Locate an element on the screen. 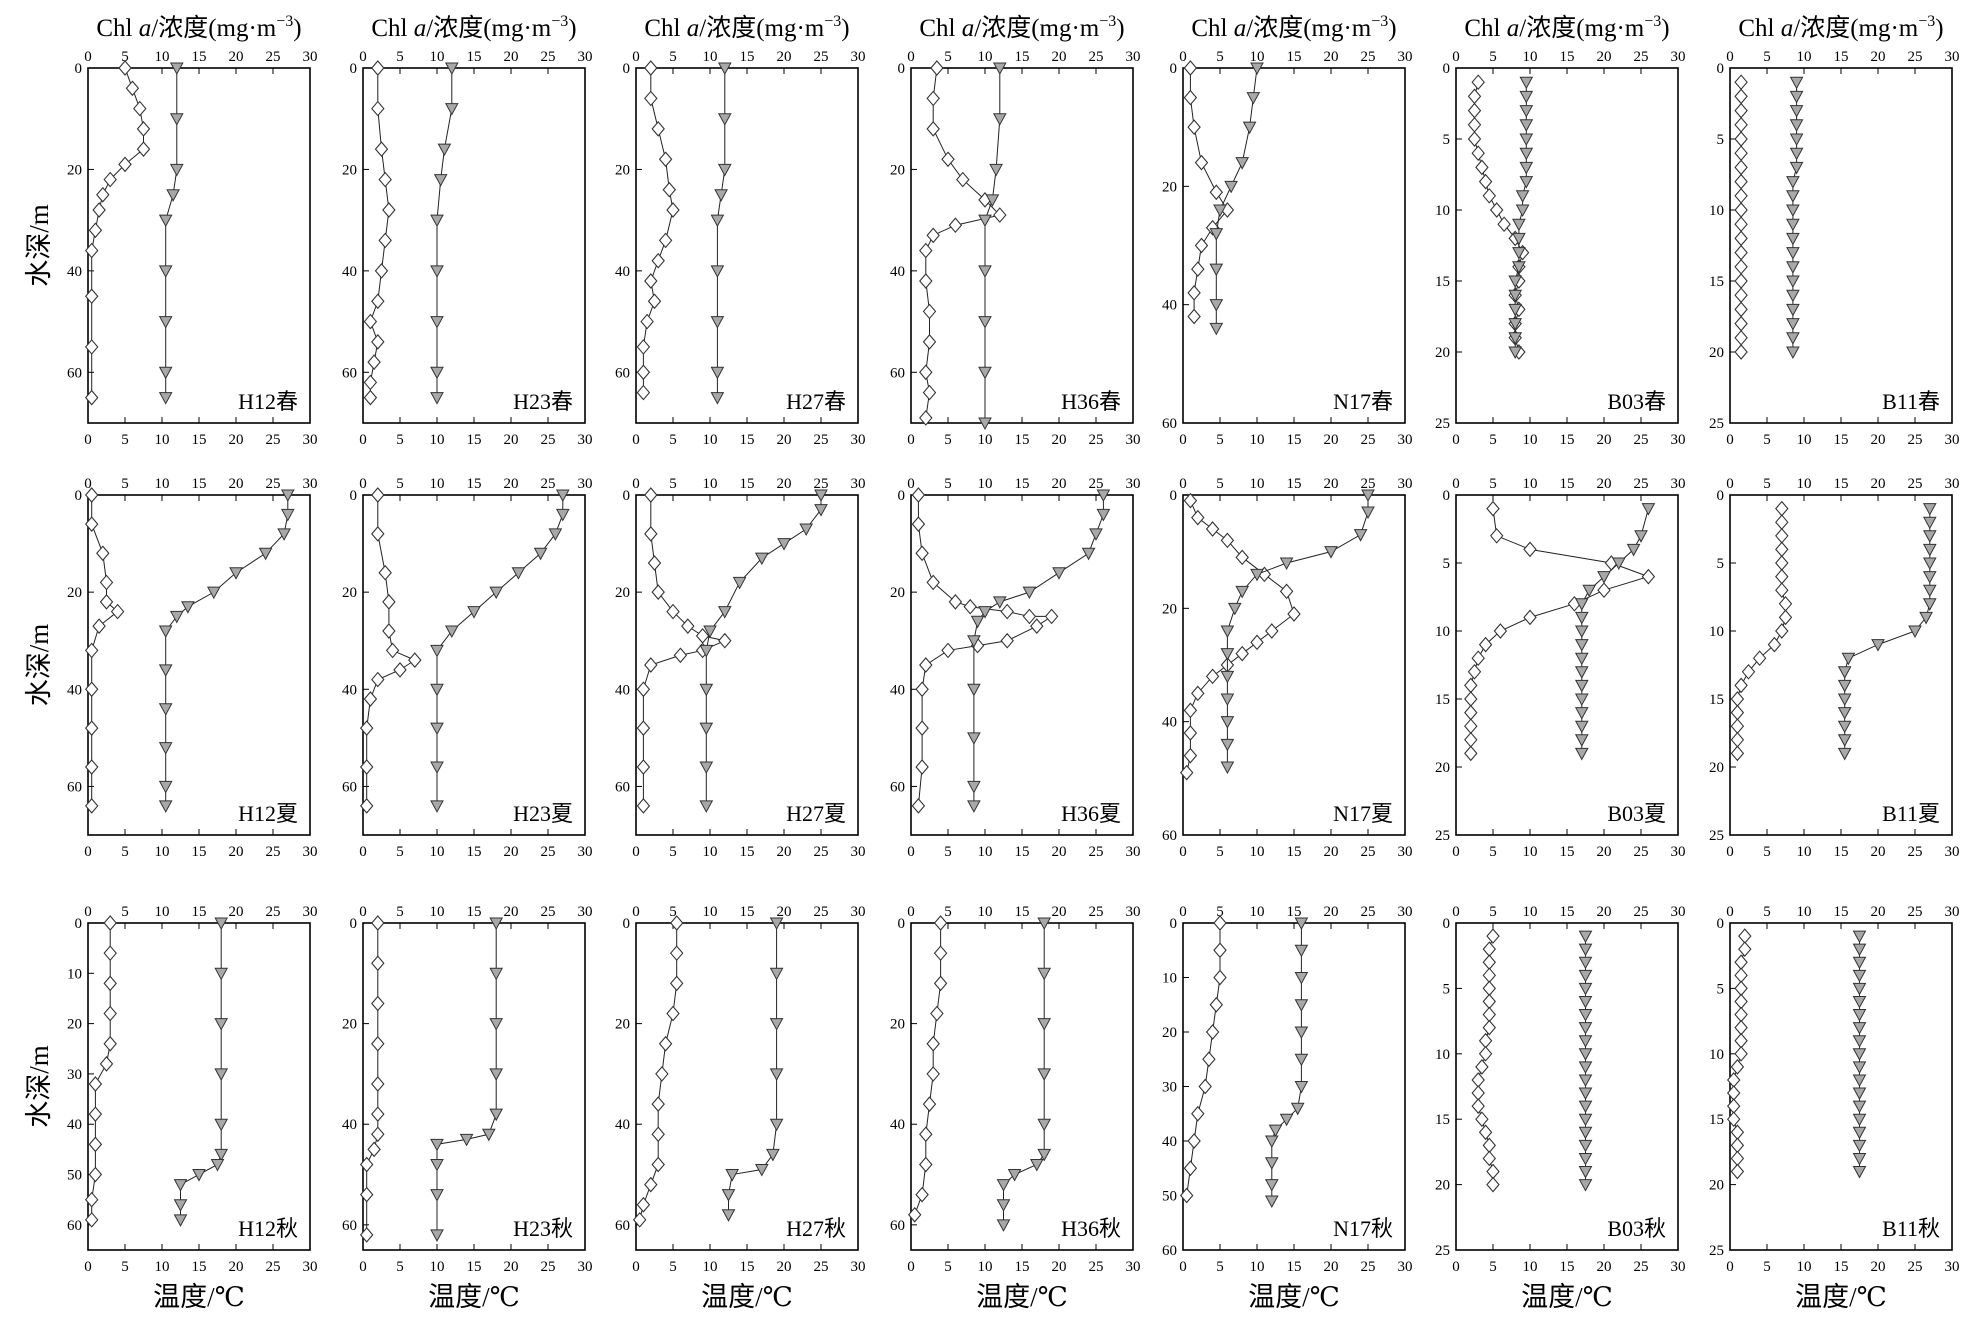 This screenshot has height=1318, width=1985. panel-label: B03夏 is located at coordinates (1636, 813).